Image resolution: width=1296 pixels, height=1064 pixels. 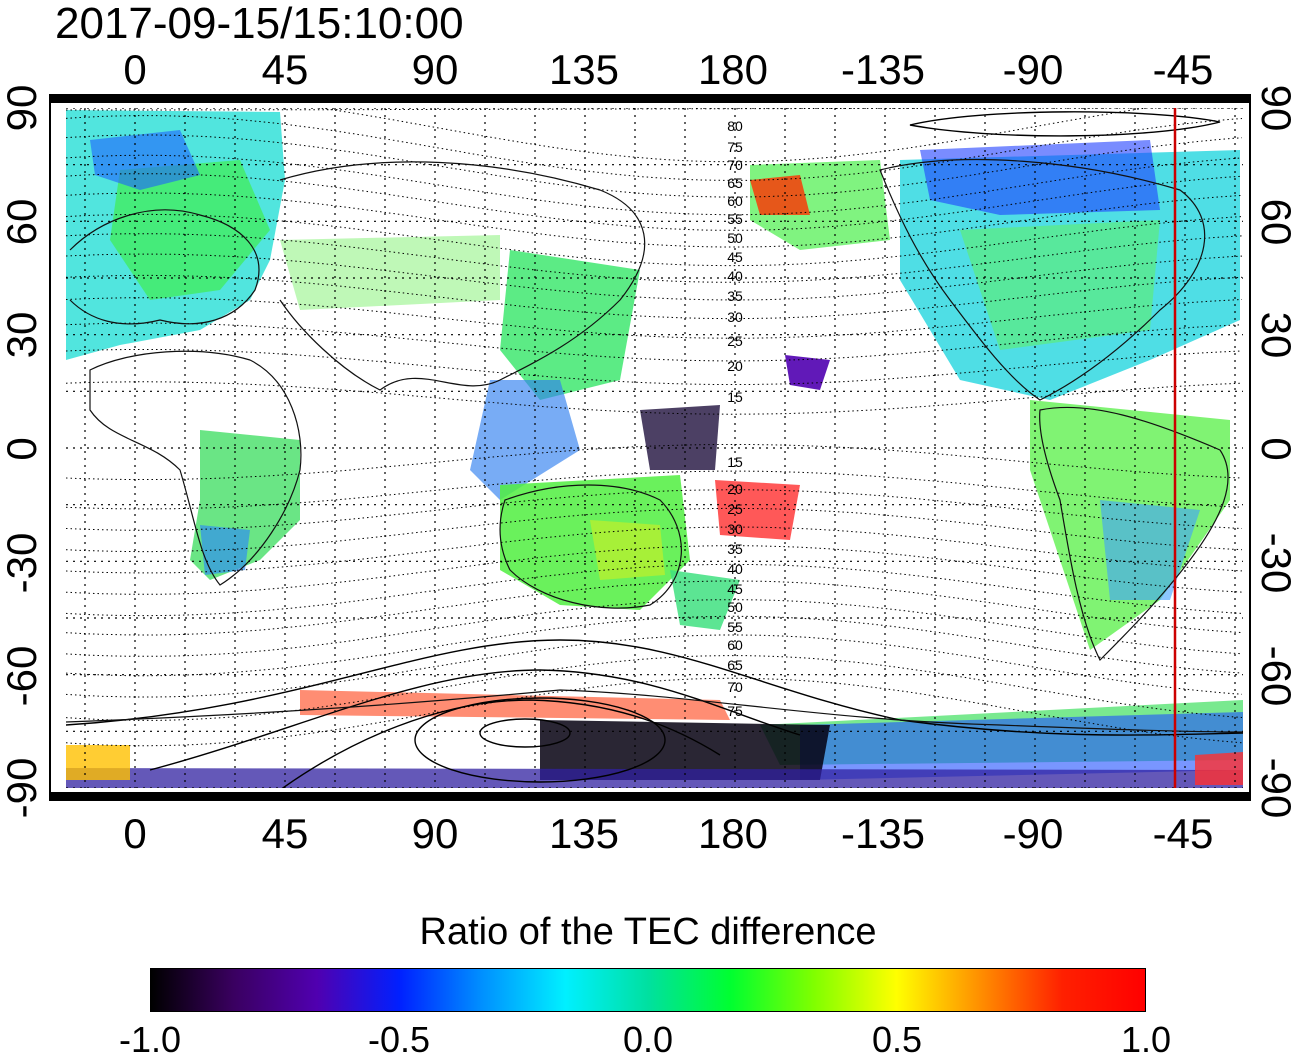 What do you see at coordinates (897, 1039) in the screenshot?
I see `colorbar-tick-label: 0.5` at bounding box center [897, 1039].